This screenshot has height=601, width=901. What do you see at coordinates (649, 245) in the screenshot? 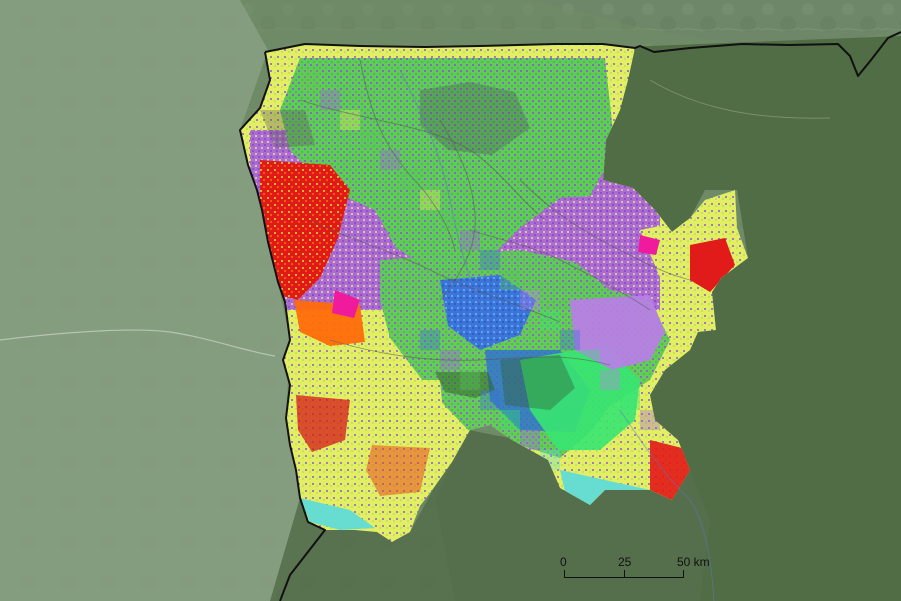
I see `magenta-spot-east` at bounding box center [649, 245].